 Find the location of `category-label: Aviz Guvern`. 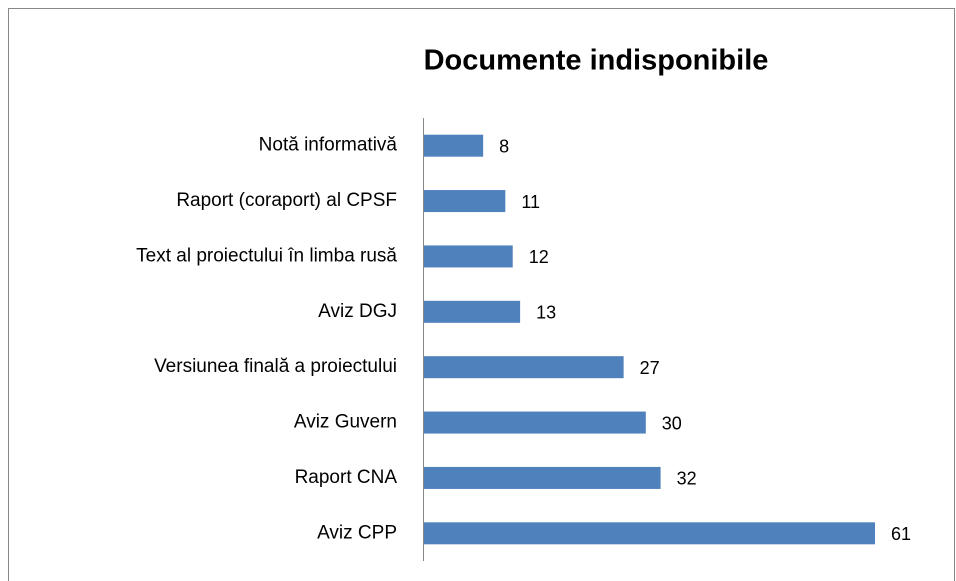

category-label: Aviz Guvern is located at coordinates (345, 422).